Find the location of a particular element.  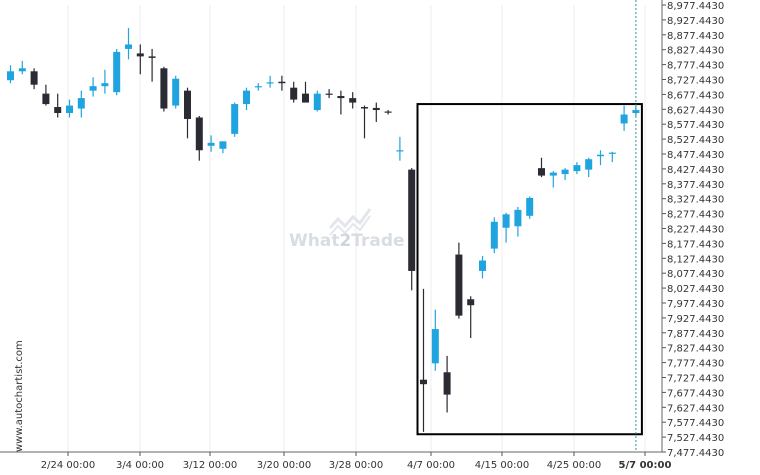

x-tick-label: 4/15 00:00 is located at coordinates (502, 465).